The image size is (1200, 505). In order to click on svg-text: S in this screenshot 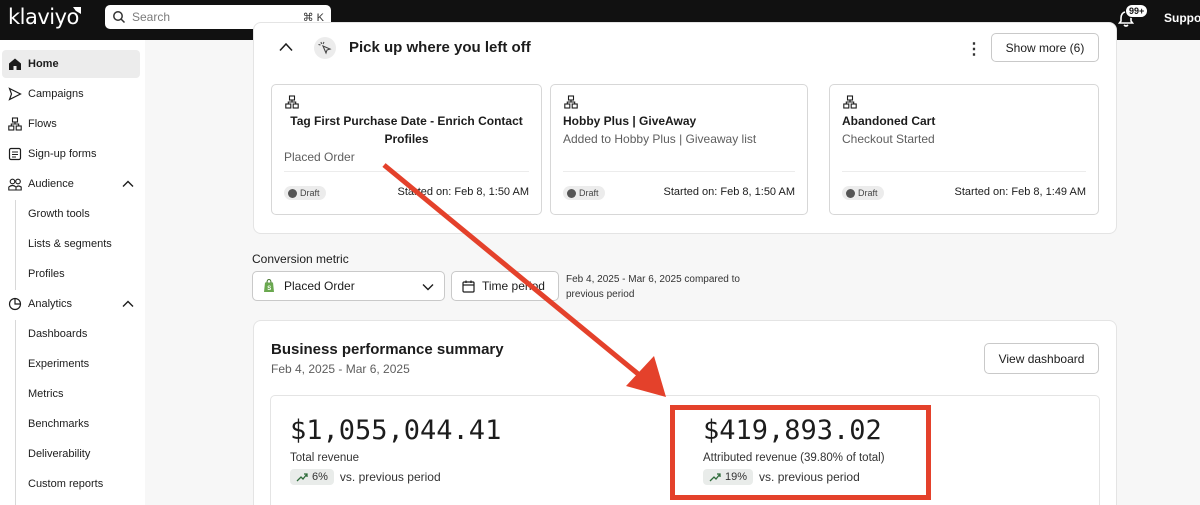, I will do `click(269, 289)`.